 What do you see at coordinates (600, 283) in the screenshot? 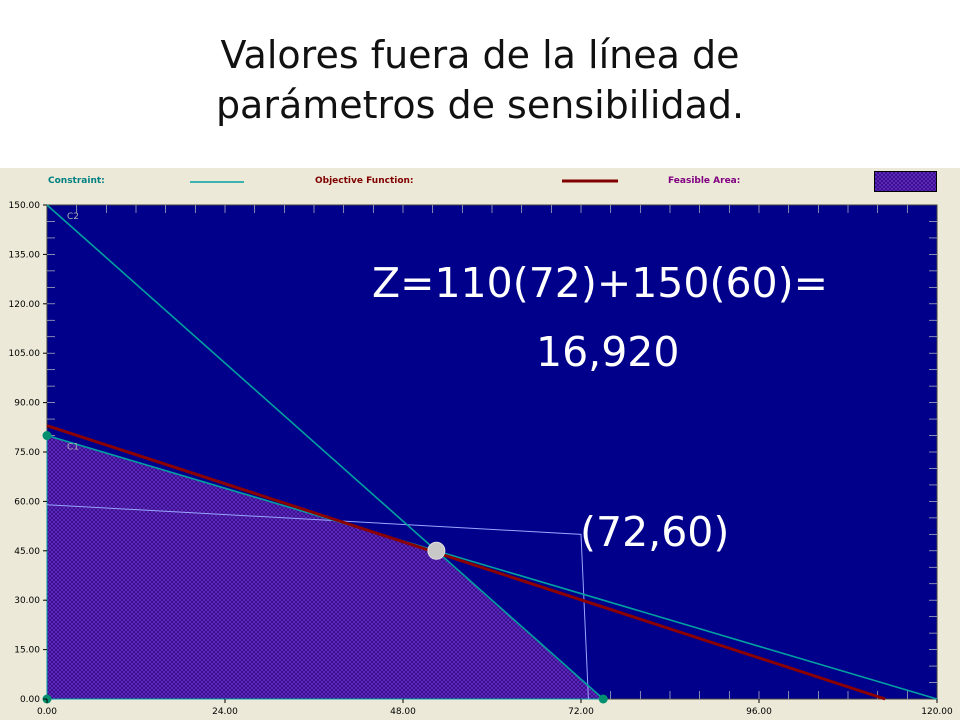
I see `z-equation-line-1: Z=110(72)+150(60)=` at bounding box center [600, 283].